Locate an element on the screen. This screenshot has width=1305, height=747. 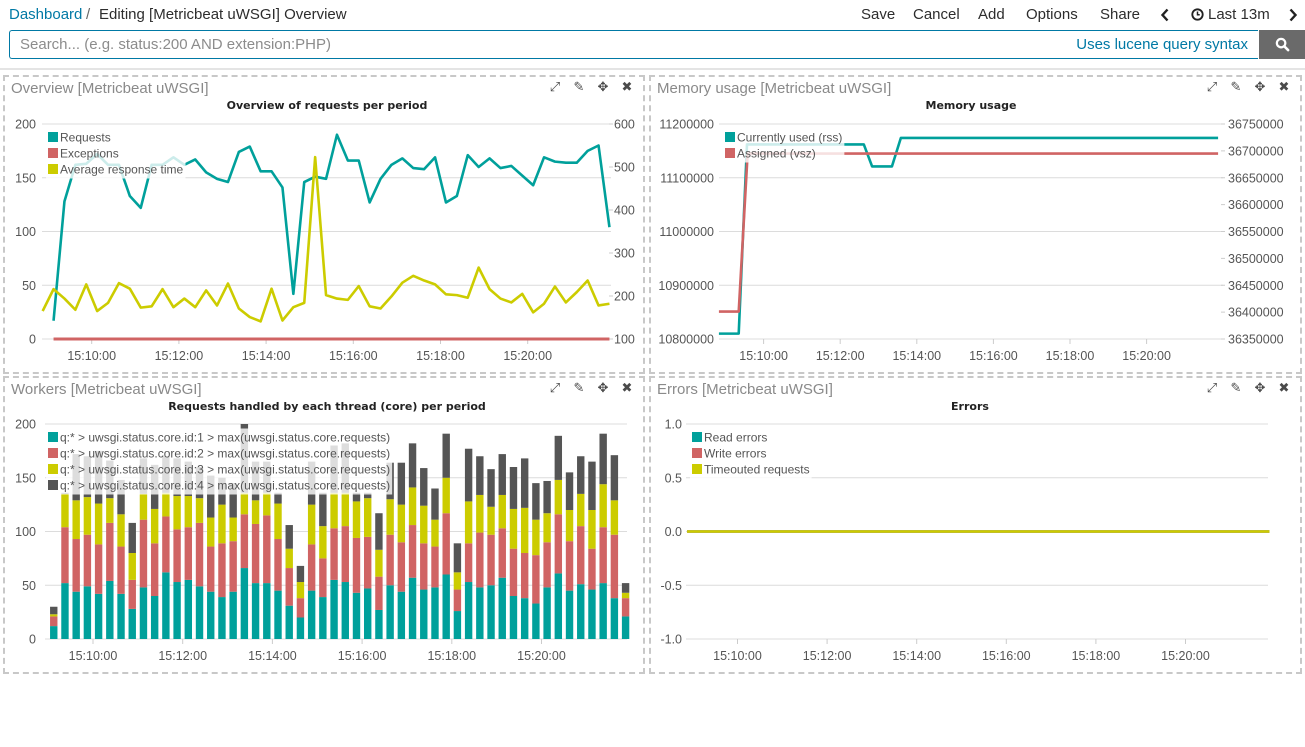
chart-title: Errors is located at coordinates (970, 406).